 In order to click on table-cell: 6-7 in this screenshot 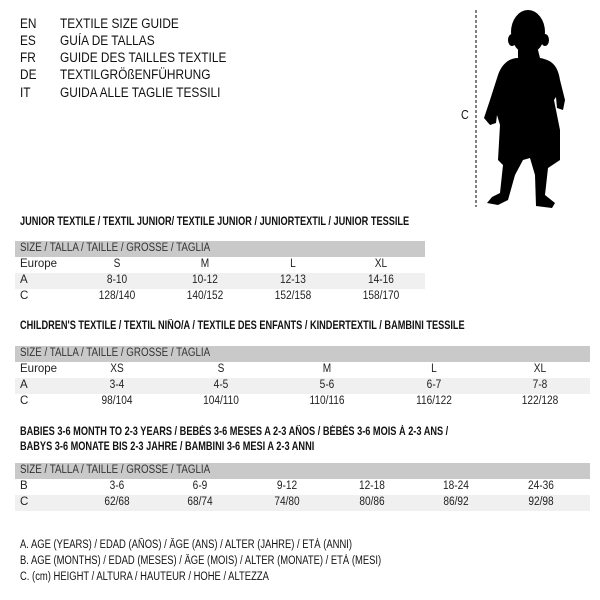, I will do `click(434, 385)`.